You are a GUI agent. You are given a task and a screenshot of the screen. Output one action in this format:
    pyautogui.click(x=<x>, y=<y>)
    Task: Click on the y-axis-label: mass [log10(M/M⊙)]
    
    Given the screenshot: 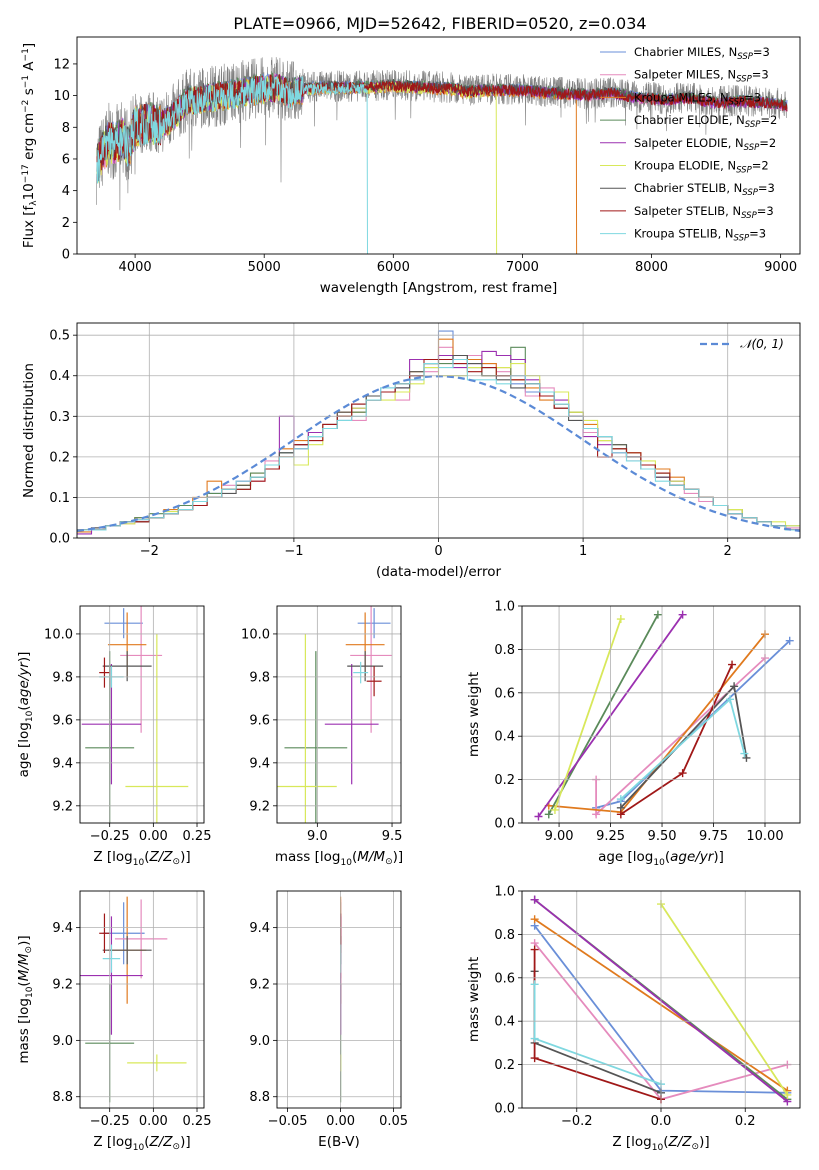 What is the action you would take?
    pyautogui.click(x=25, y=999)
    